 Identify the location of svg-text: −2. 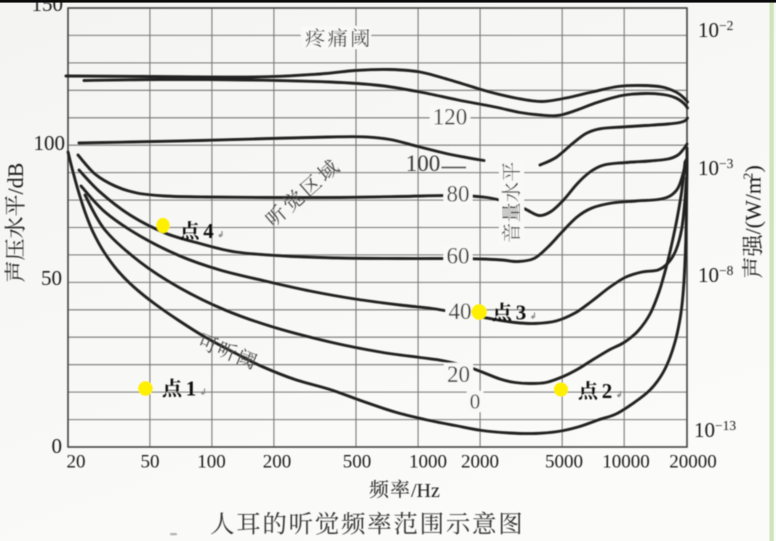
(726, 25).